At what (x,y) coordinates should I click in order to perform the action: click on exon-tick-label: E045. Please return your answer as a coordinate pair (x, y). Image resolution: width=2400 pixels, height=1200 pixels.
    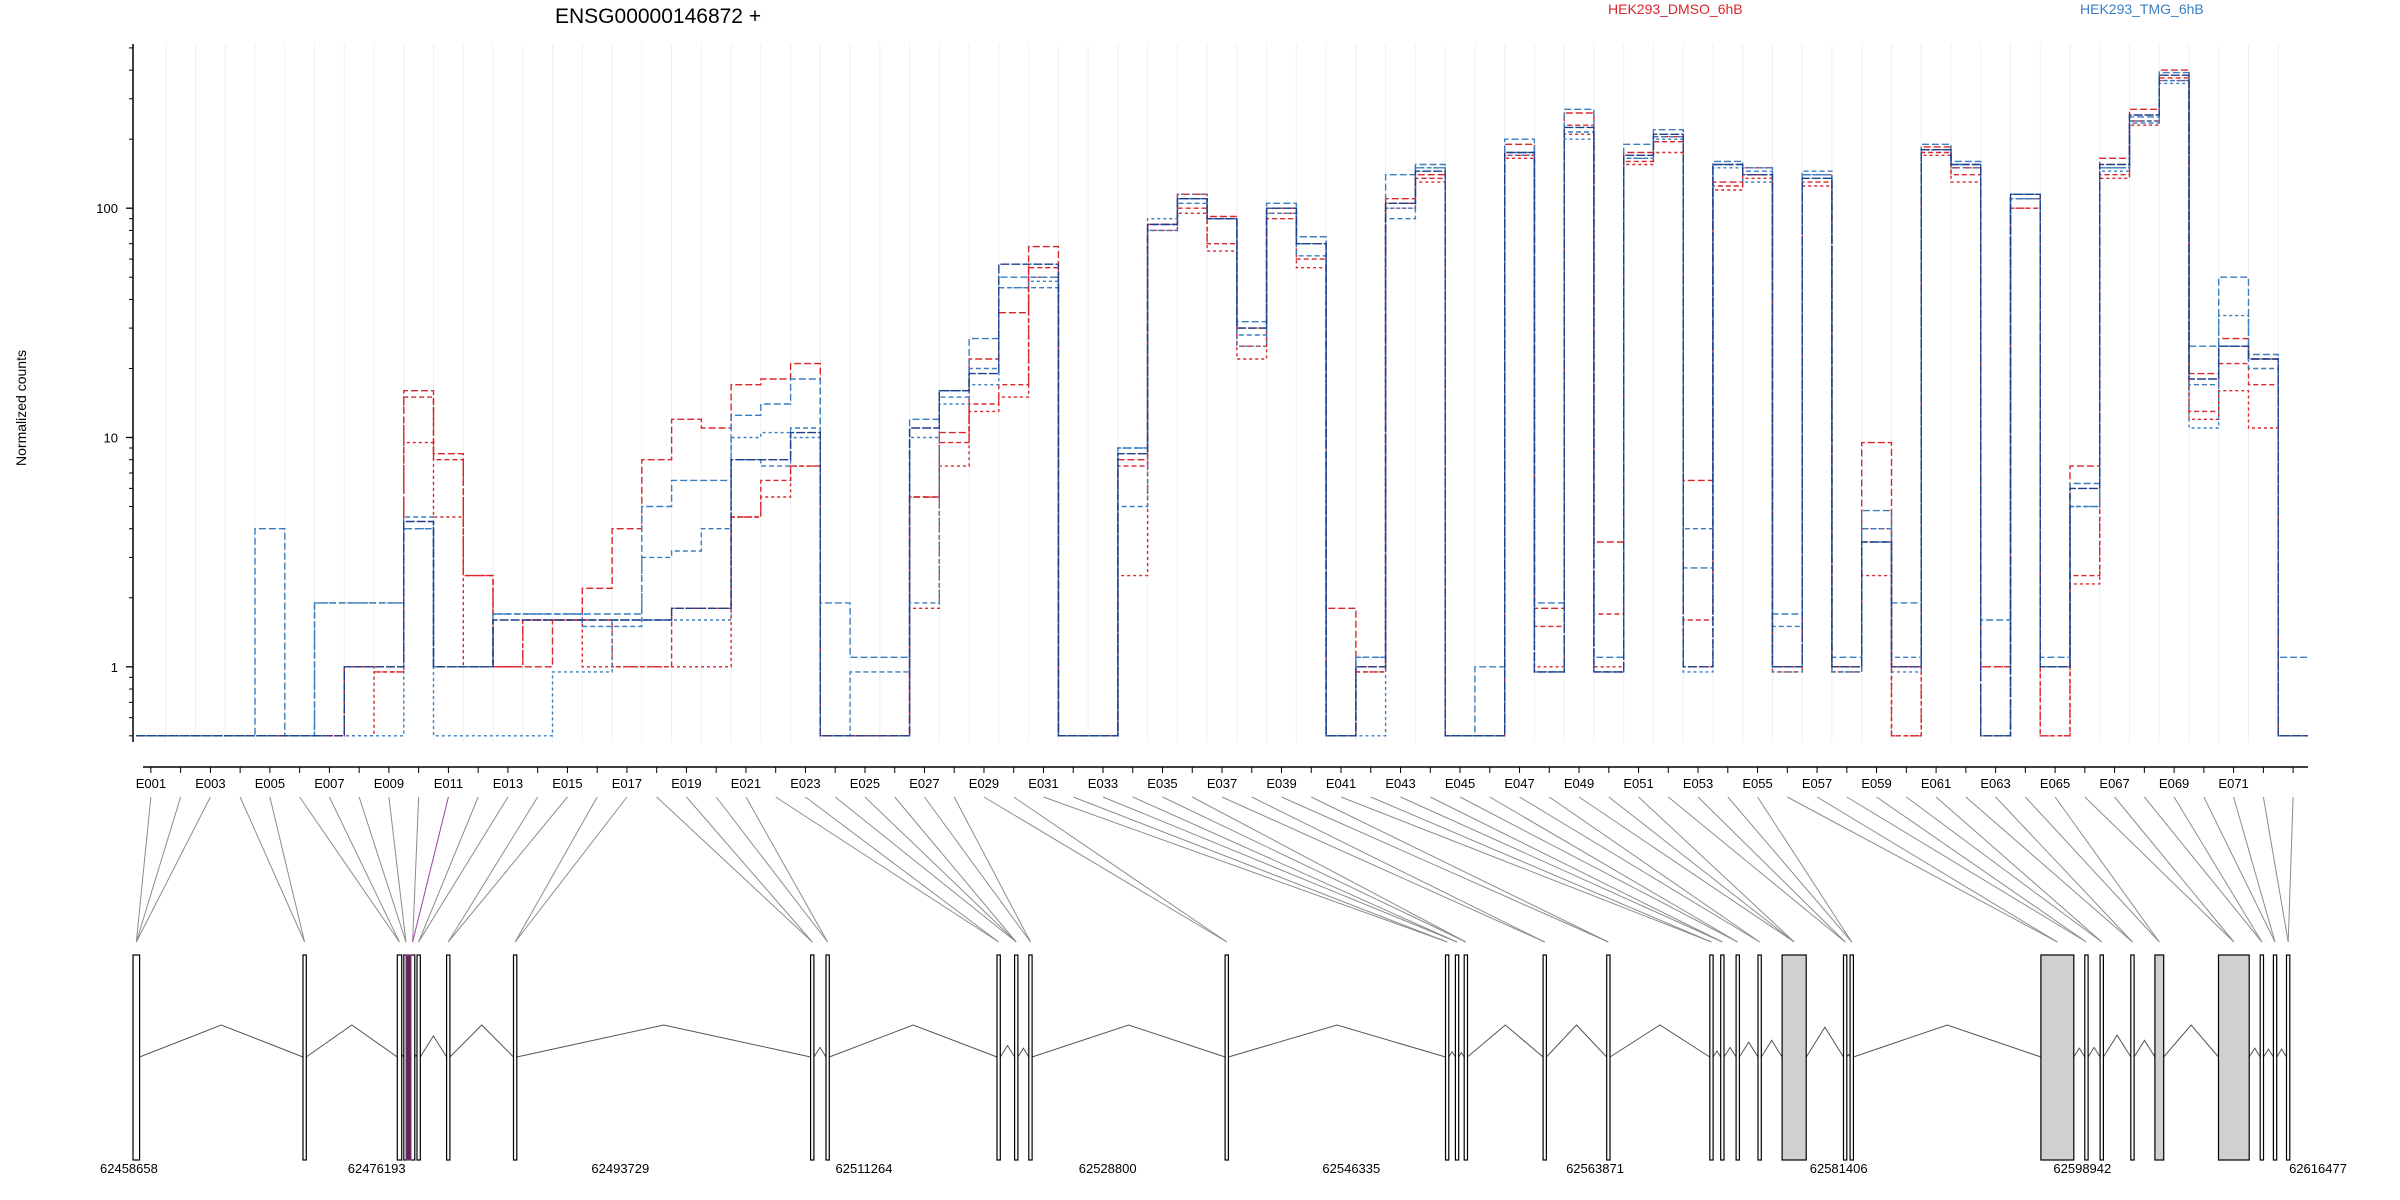
    Looking at the image, I should click on (1460, 783).